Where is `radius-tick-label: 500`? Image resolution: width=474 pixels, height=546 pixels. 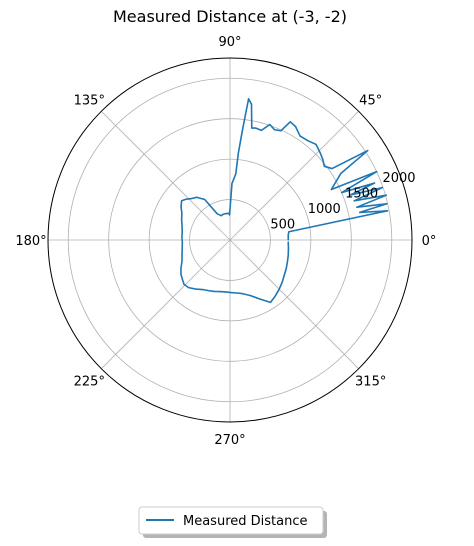 radius-tick-label: 500 is located at coordinates (282, 225).